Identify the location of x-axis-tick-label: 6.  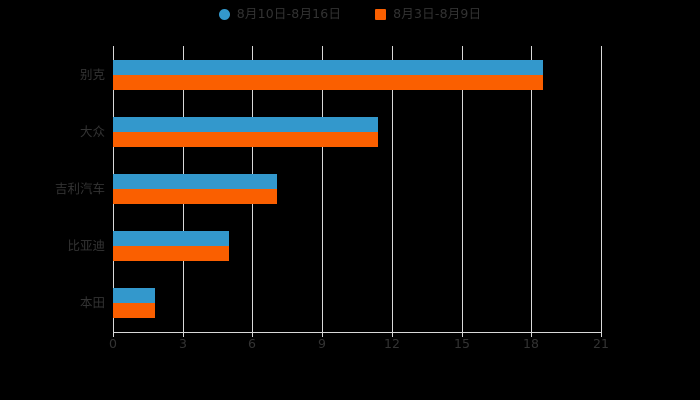
(252, 343).